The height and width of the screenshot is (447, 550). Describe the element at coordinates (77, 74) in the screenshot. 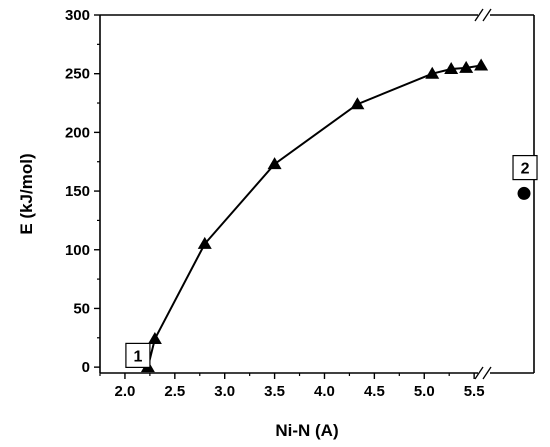

I see `y-tick-label: 250` at that location.